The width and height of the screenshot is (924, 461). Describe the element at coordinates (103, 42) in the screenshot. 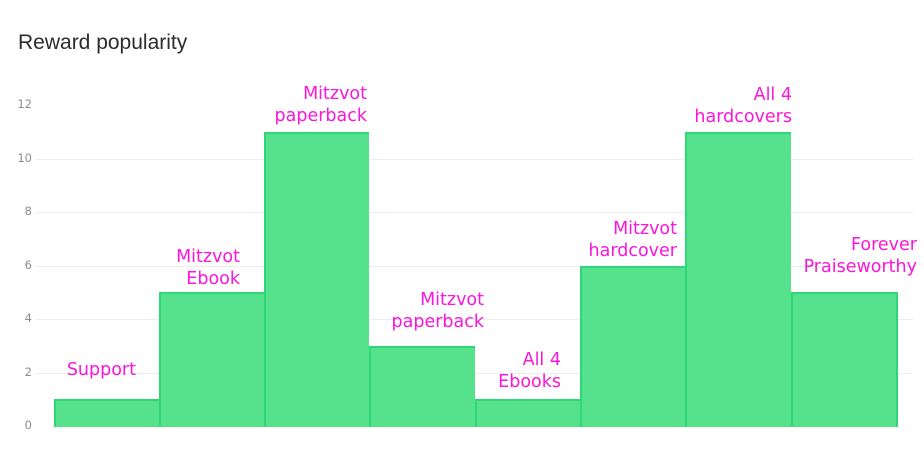

I see `chart-title: Reward popularity` at that location.